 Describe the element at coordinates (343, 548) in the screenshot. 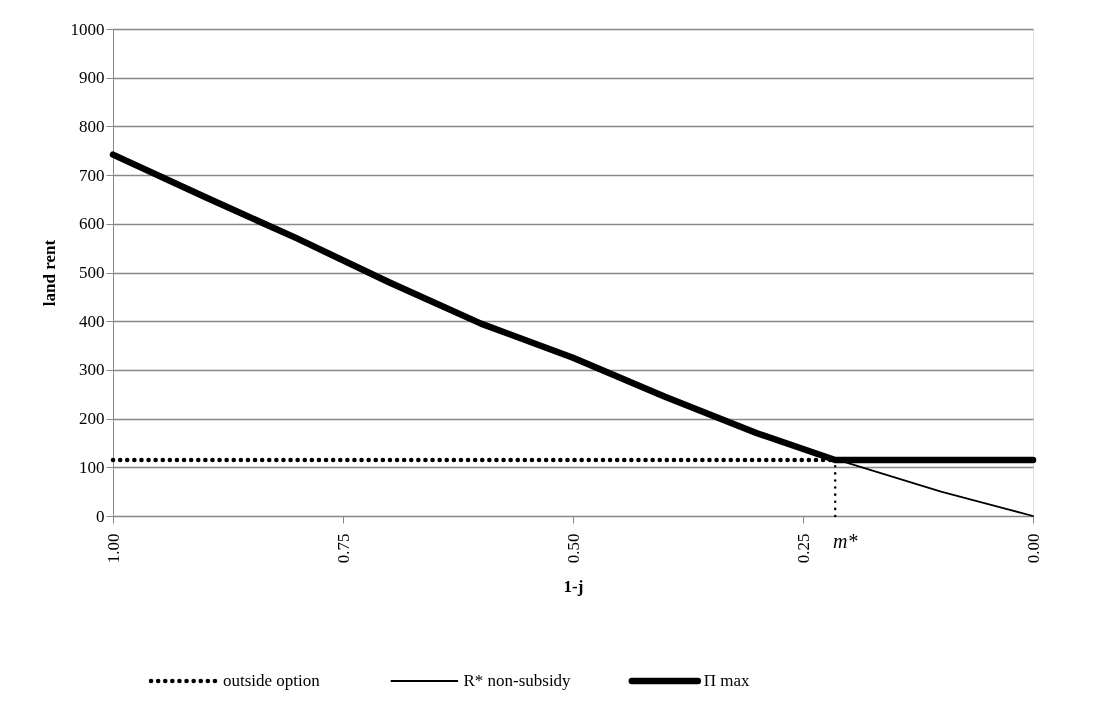

I see `x-tick-label: 0.75` at that location.